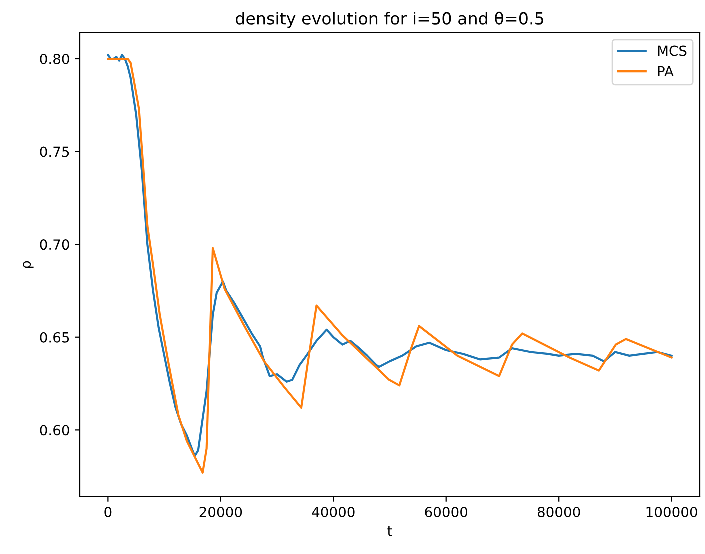 This screenshot has width=705, height=554. What do you see at coordinates (55, 59) in the screenshot?
I see `y-tick-label: 0.80` at bounding box center [55, 59].